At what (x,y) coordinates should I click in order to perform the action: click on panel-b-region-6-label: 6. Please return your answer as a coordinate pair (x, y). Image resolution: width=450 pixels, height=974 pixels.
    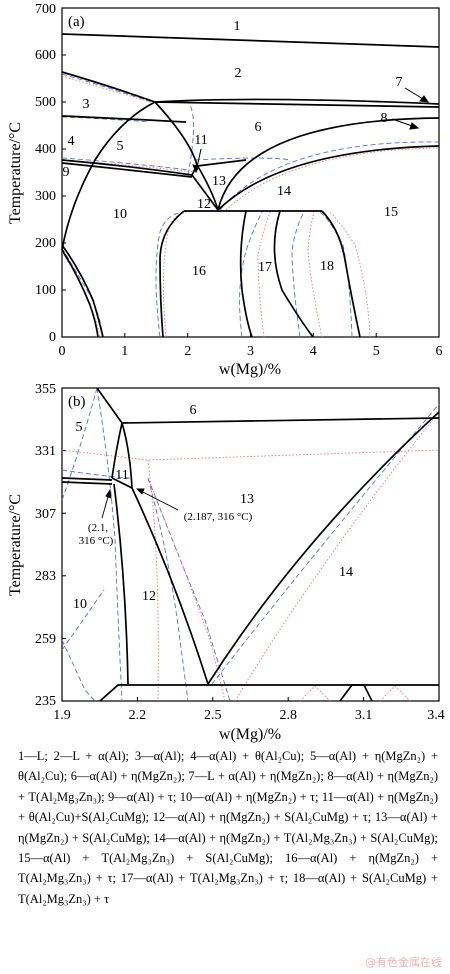
    Looking at the image, I should click on (193, 410).